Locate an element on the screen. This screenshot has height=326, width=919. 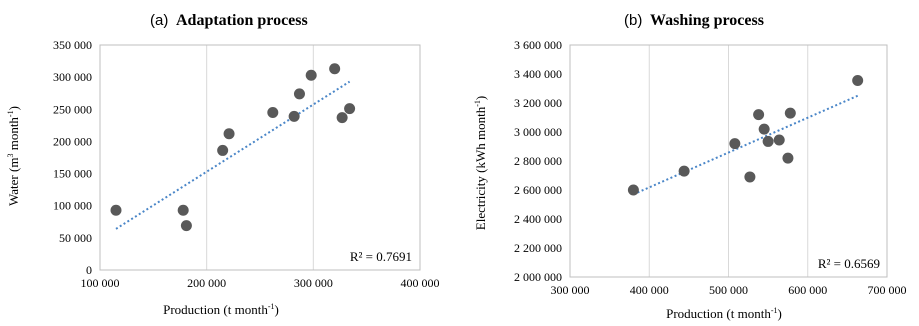
x-axis-label-a: Production (t month-1) is located at coordinates (221, 309).